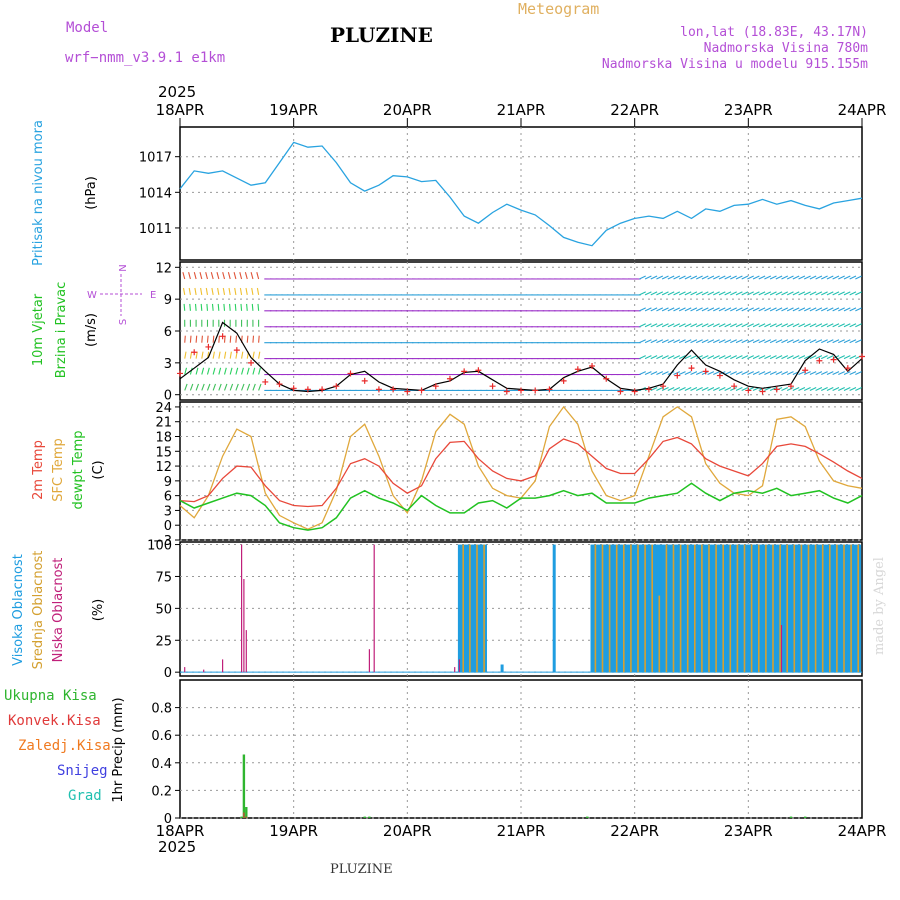 Image resolution: width=900 pixels, height=900 pixels. What do you see at coordinates (38, 470) in the screenshot?
I see `temp-axis-title-2m: 2m Temp` at bounding box center [38, 470].